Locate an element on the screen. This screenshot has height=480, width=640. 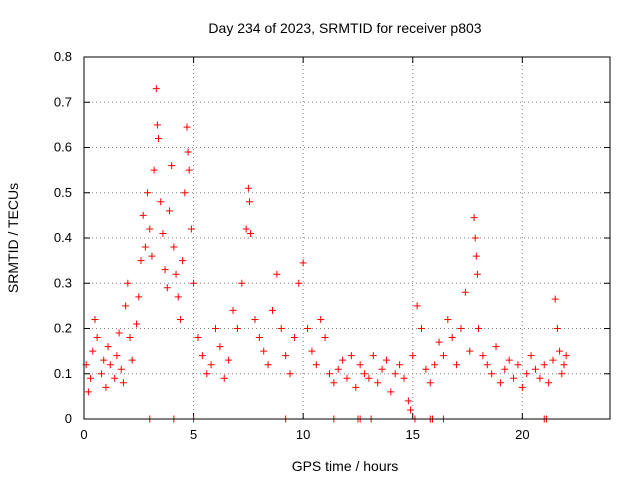
x-tick-label: 5 is located at coordinates (193, 434).